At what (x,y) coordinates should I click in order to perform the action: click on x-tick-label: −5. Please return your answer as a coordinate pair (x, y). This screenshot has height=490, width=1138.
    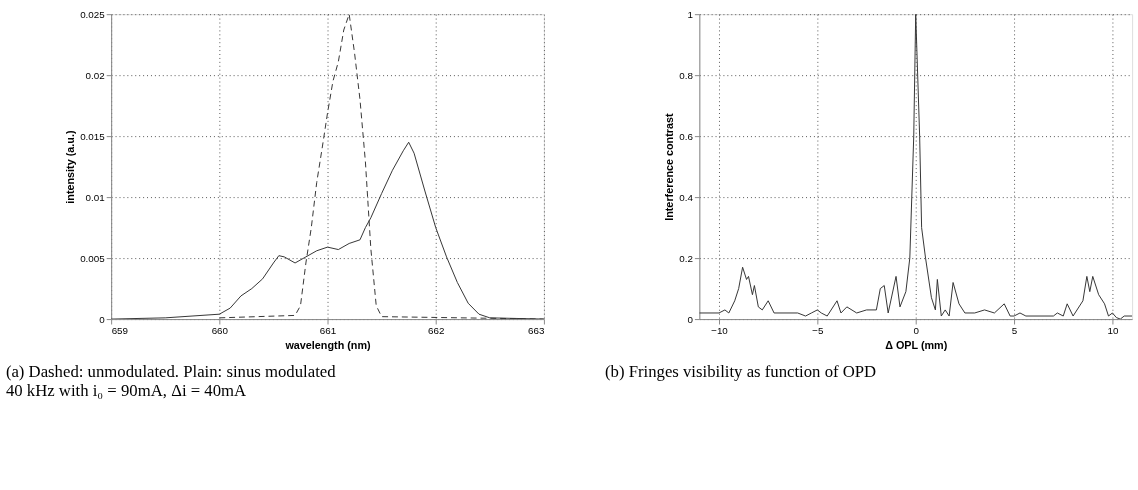
    Looking at the image, I should click on (818, 331).